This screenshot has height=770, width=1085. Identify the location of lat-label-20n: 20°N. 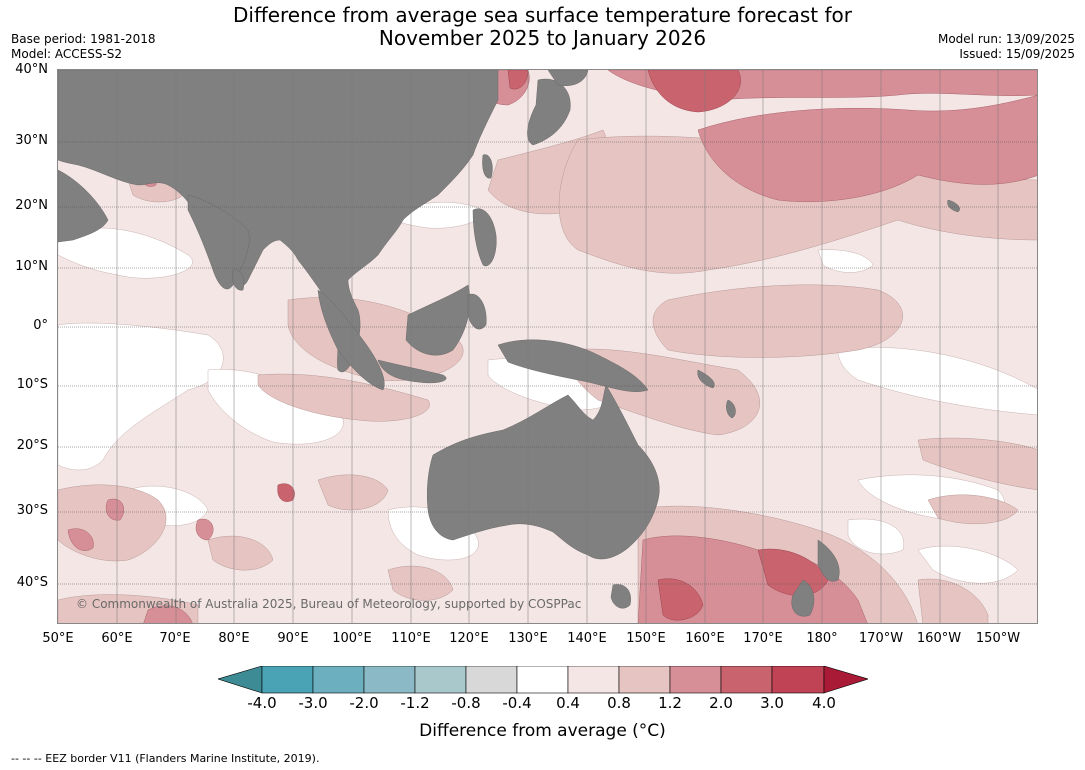
(31, 205).